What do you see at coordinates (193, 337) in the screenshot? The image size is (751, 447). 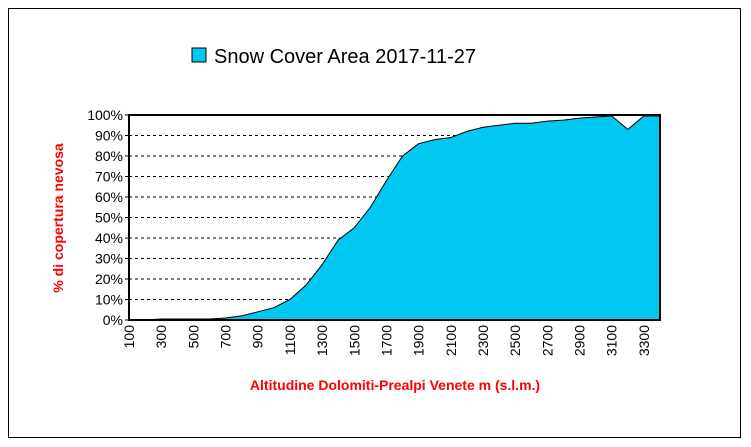 I see `x-tick-label: 500` at bounding box center [193, 337].